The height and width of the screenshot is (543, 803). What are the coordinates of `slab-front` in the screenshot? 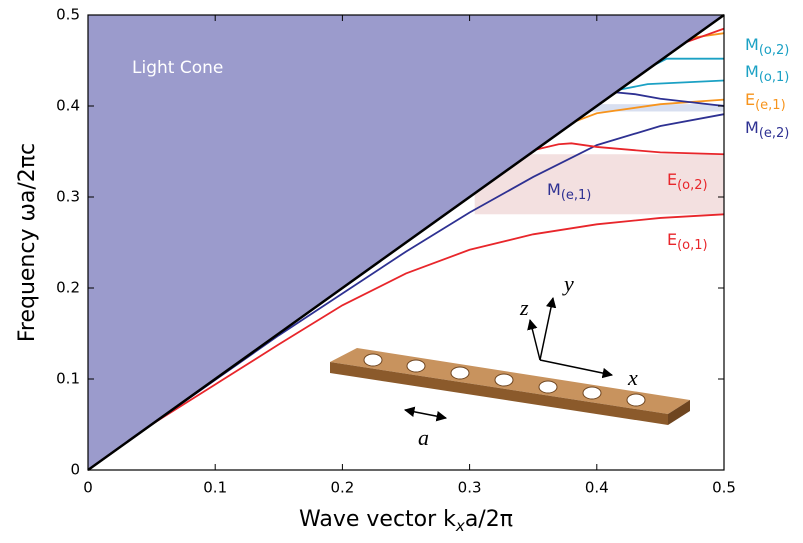 It's located at (499, 393).